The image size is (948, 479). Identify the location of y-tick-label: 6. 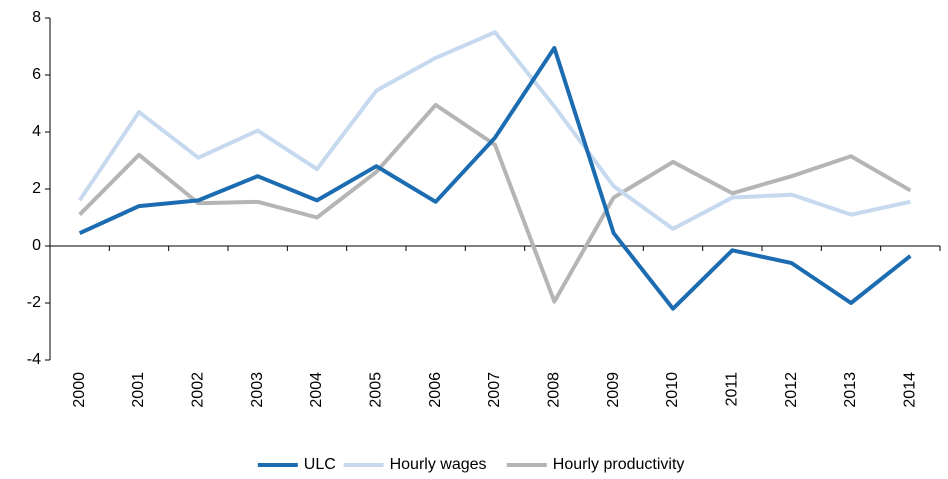
(36, 74).